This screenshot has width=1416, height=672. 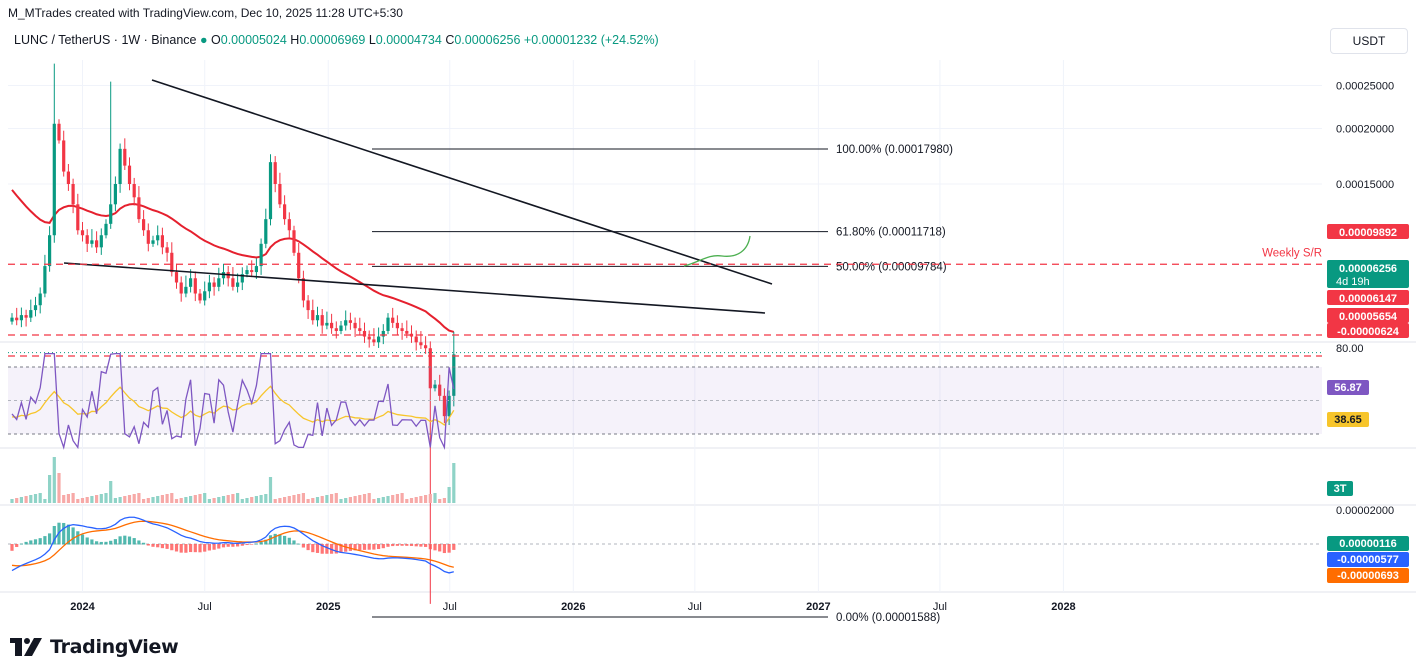 I want to click on upper-trendline, so click(x=462, y=182).